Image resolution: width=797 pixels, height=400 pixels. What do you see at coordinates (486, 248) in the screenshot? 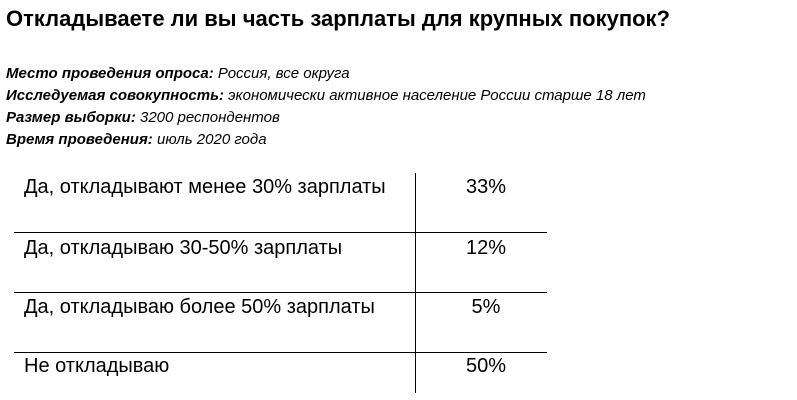
I see `row-value: 12%` at bounding box center [486, 248].